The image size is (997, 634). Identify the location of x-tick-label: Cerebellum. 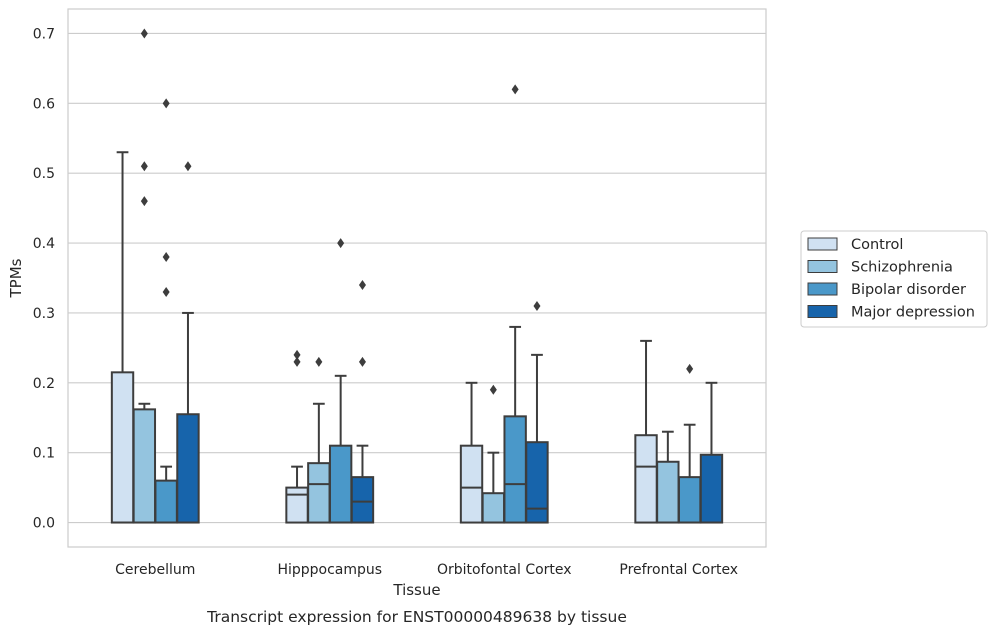
(155, 570).